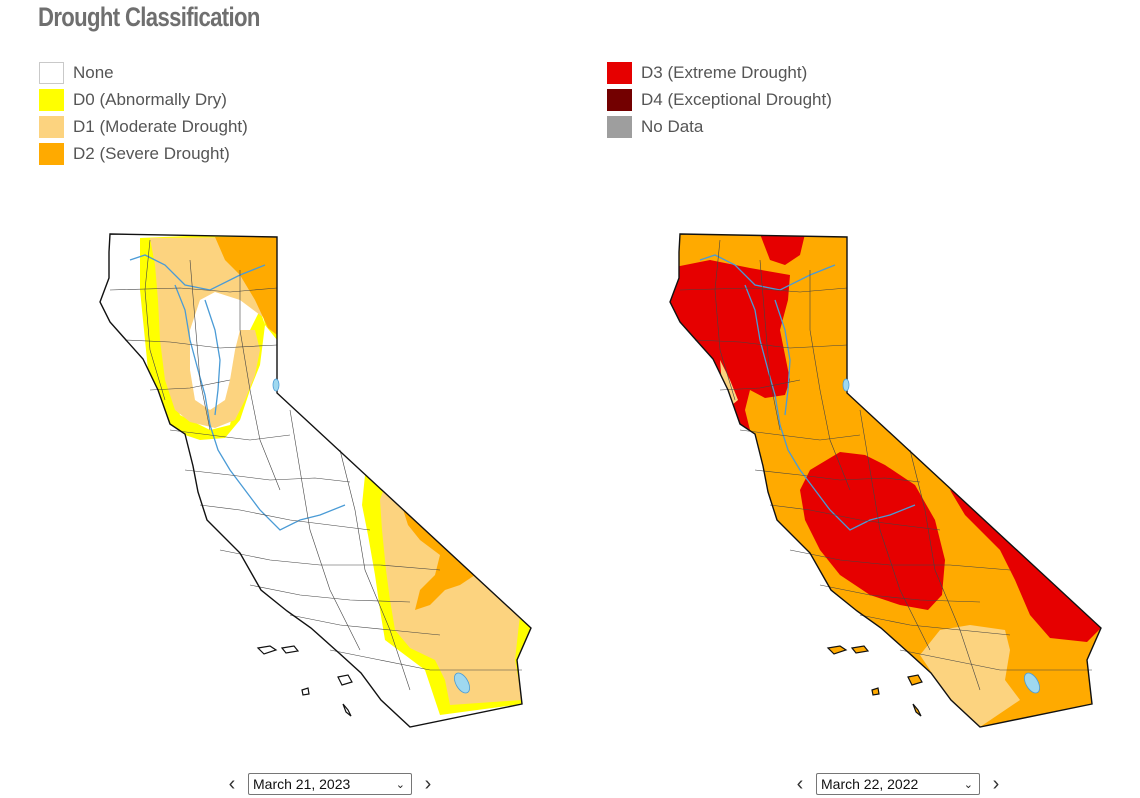 The height and width of the screenshot is (798, 1140). What do you see at coordinates (846, 385) in the screenshot?
I see `lake-tahoe-2022` at bounding box center [846, 385].